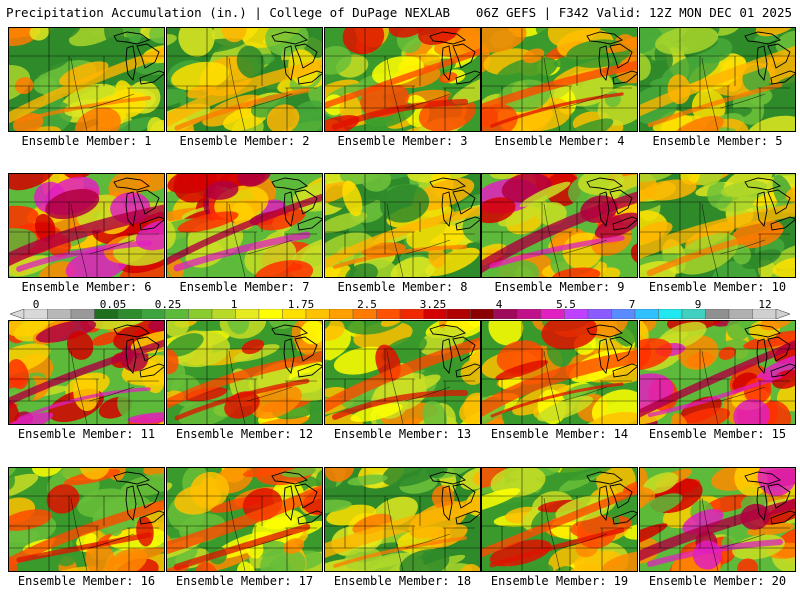  Describe the element at coordinates (17, 314) in the screenshot. I see `colorbar-left-arrow` at that location.